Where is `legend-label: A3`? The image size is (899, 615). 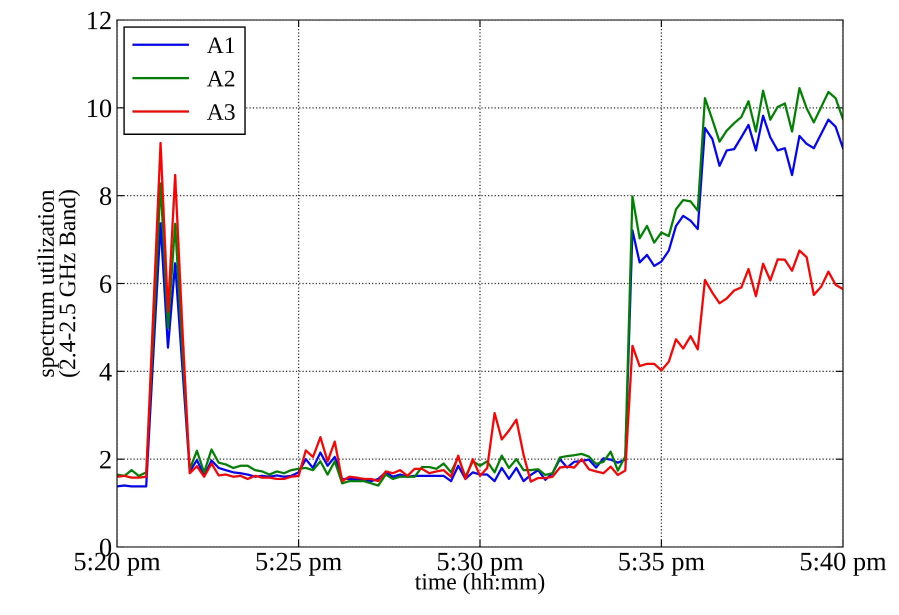
legend-label: A3 is located at coordinates (220, 112).